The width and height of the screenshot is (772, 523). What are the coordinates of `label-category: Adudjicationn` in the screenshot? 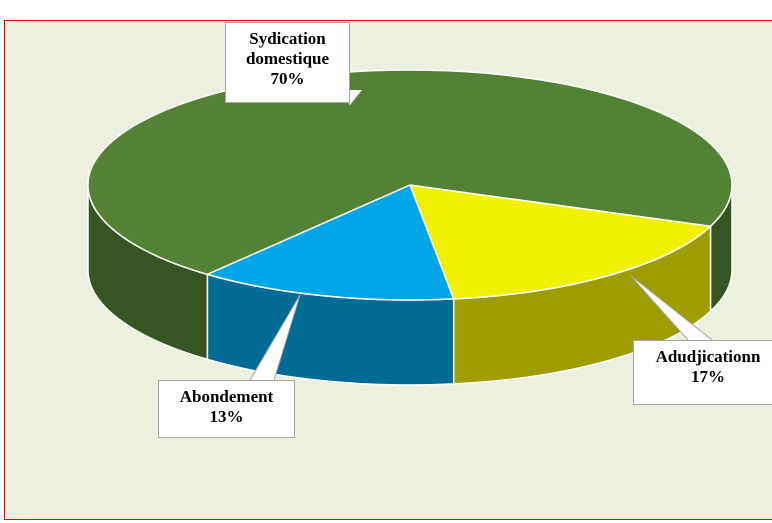 It's located at (708, 356).